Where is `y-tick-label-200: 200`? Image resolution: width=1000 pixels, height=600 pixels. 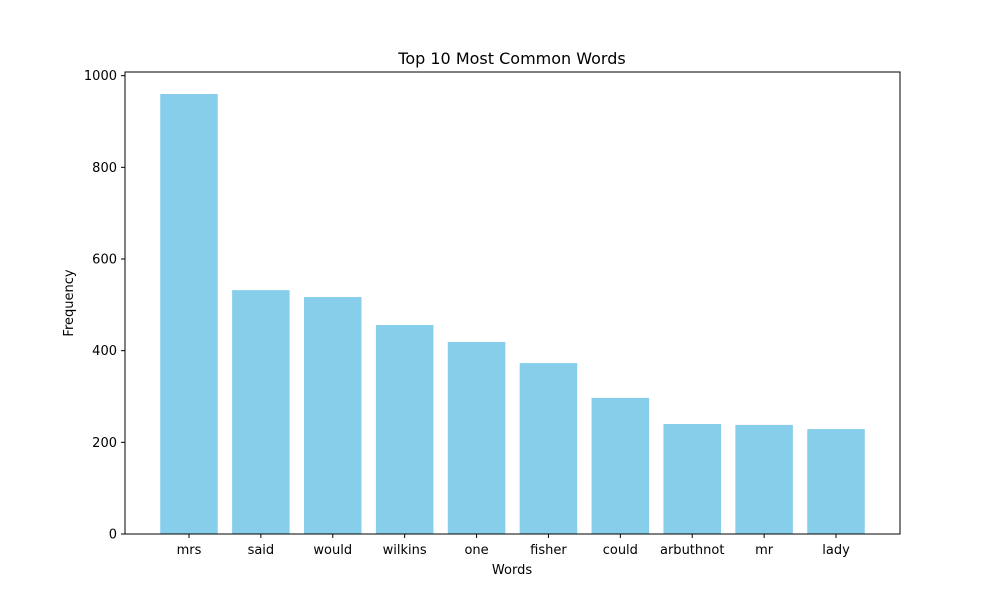
y-tick-label-200: 200 is located at coordinates (104, 443).